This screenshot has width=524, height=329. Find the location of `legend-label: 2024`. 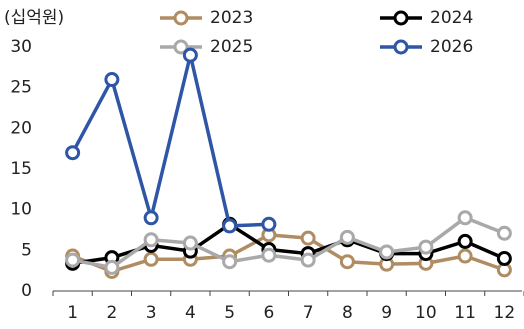

legend-label: 2024 is located at coordinates (451, 18).